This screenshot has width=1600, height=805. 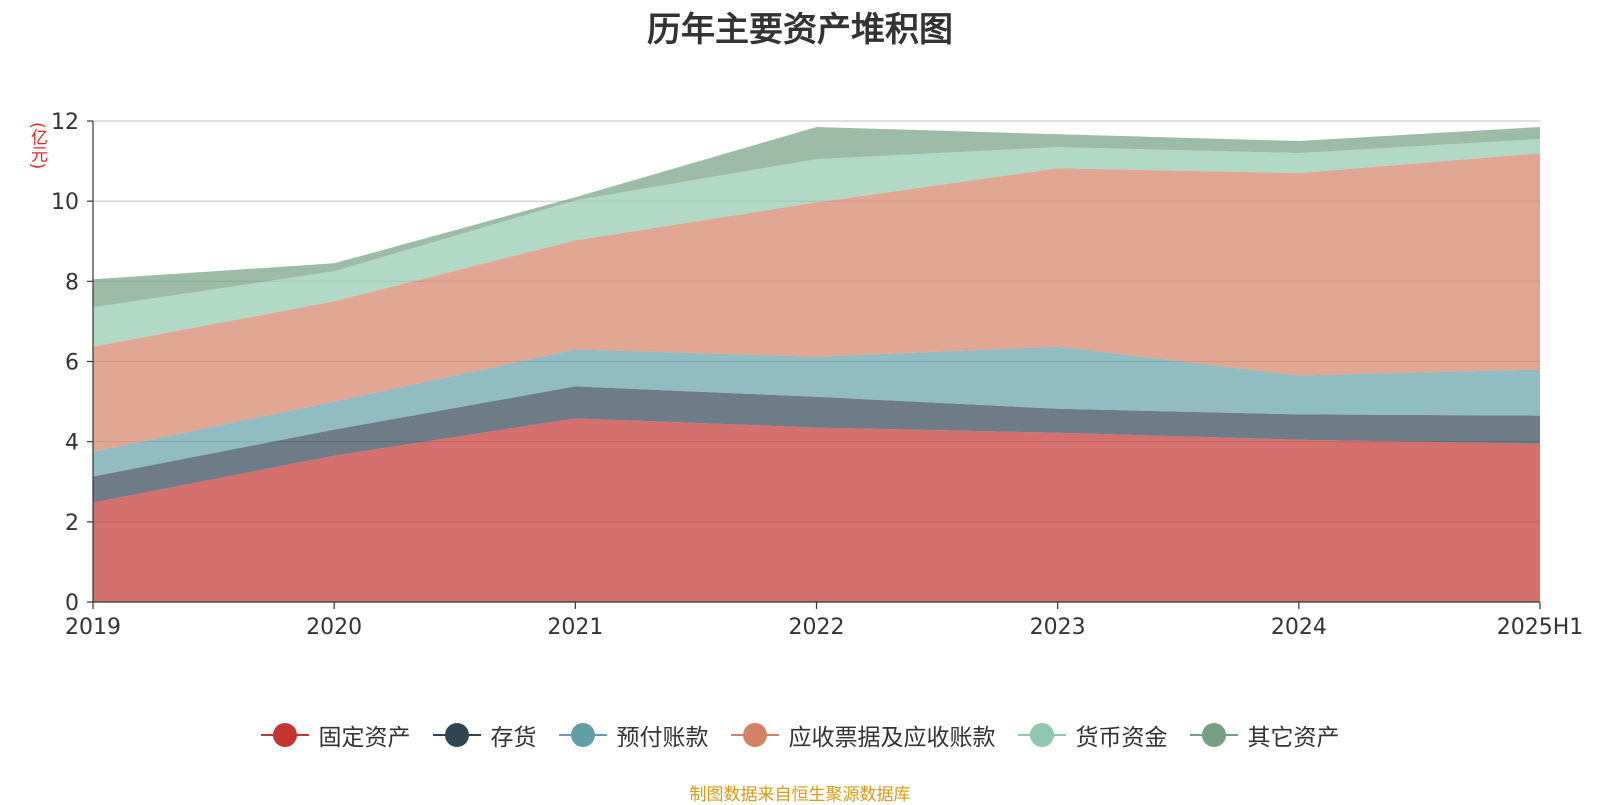 What do you see at coordinates (513, 738) in the screenshot?
I see `legend-label: 存货` at bounding box center [513, 738].